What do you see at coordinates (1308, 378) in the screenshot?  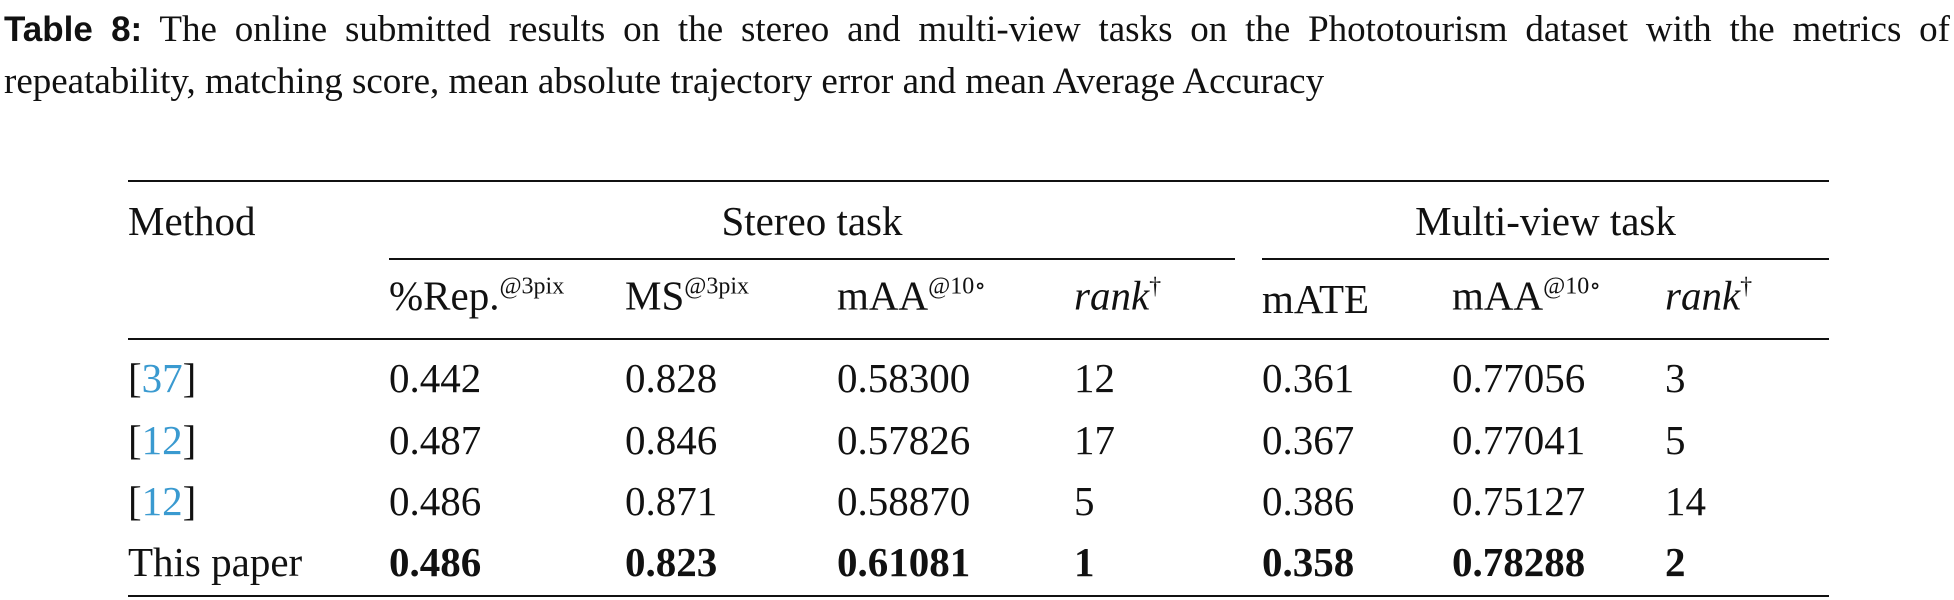 I see `cell: 0.361` at bounding box center [1308, 378].